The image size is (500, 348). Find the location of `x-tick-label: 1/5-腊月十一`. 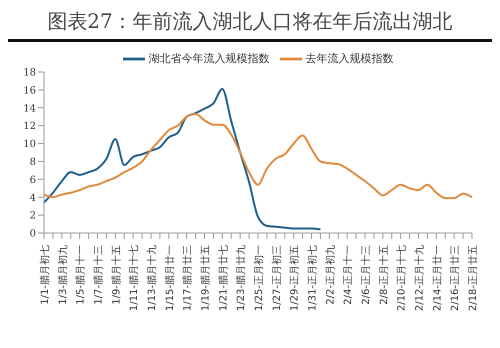

x-tick-label: 1/5-腊月十一 is located at coordinates (80, 275).